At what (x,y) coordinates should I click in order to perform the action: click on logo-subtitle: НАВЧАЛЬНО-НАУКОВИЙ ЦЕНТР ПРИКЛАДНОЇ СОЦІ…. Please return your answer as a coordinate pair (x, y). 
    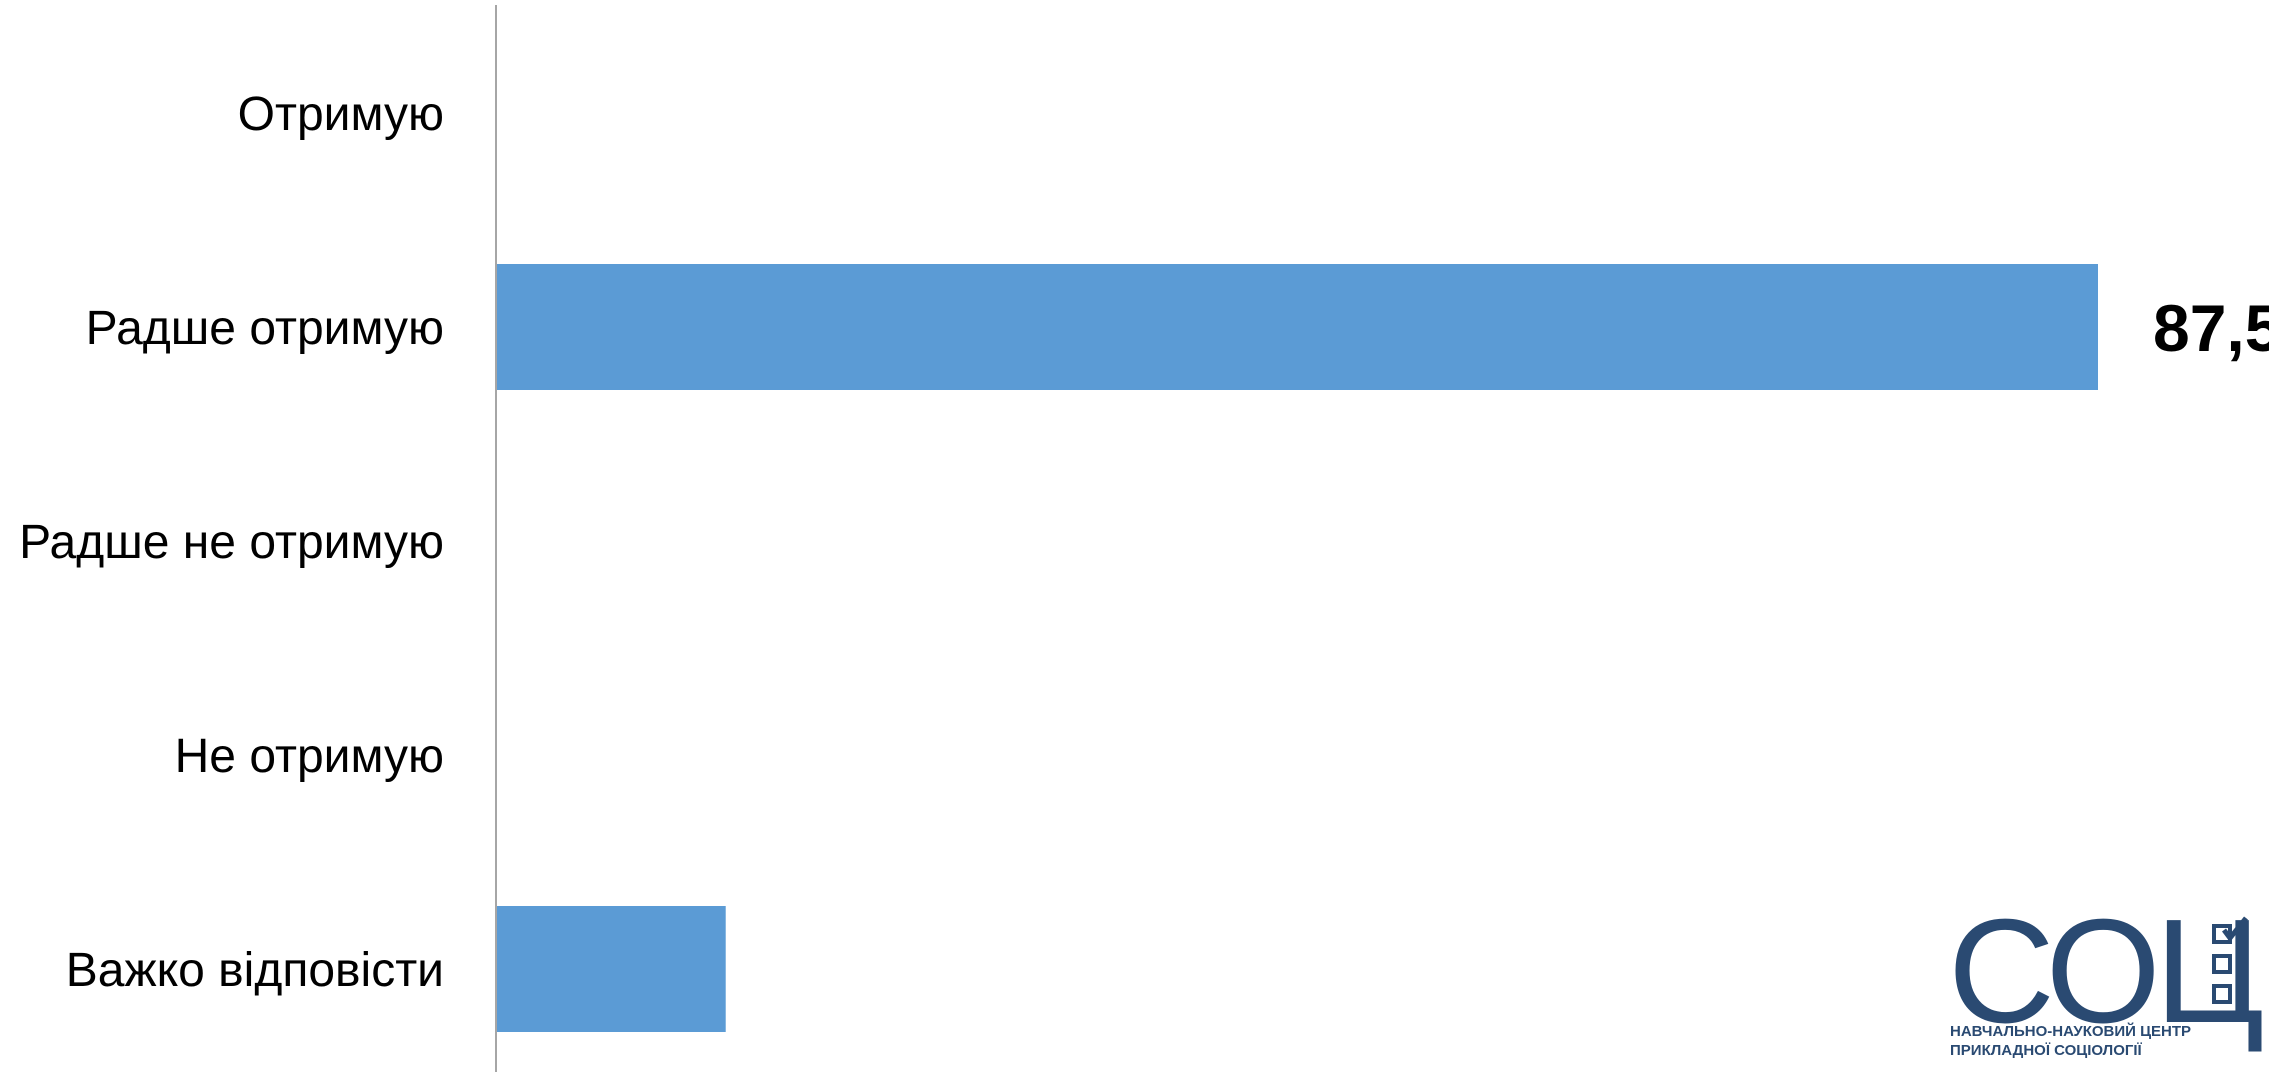
    Looking at the image, I should click on (2070, 1041).